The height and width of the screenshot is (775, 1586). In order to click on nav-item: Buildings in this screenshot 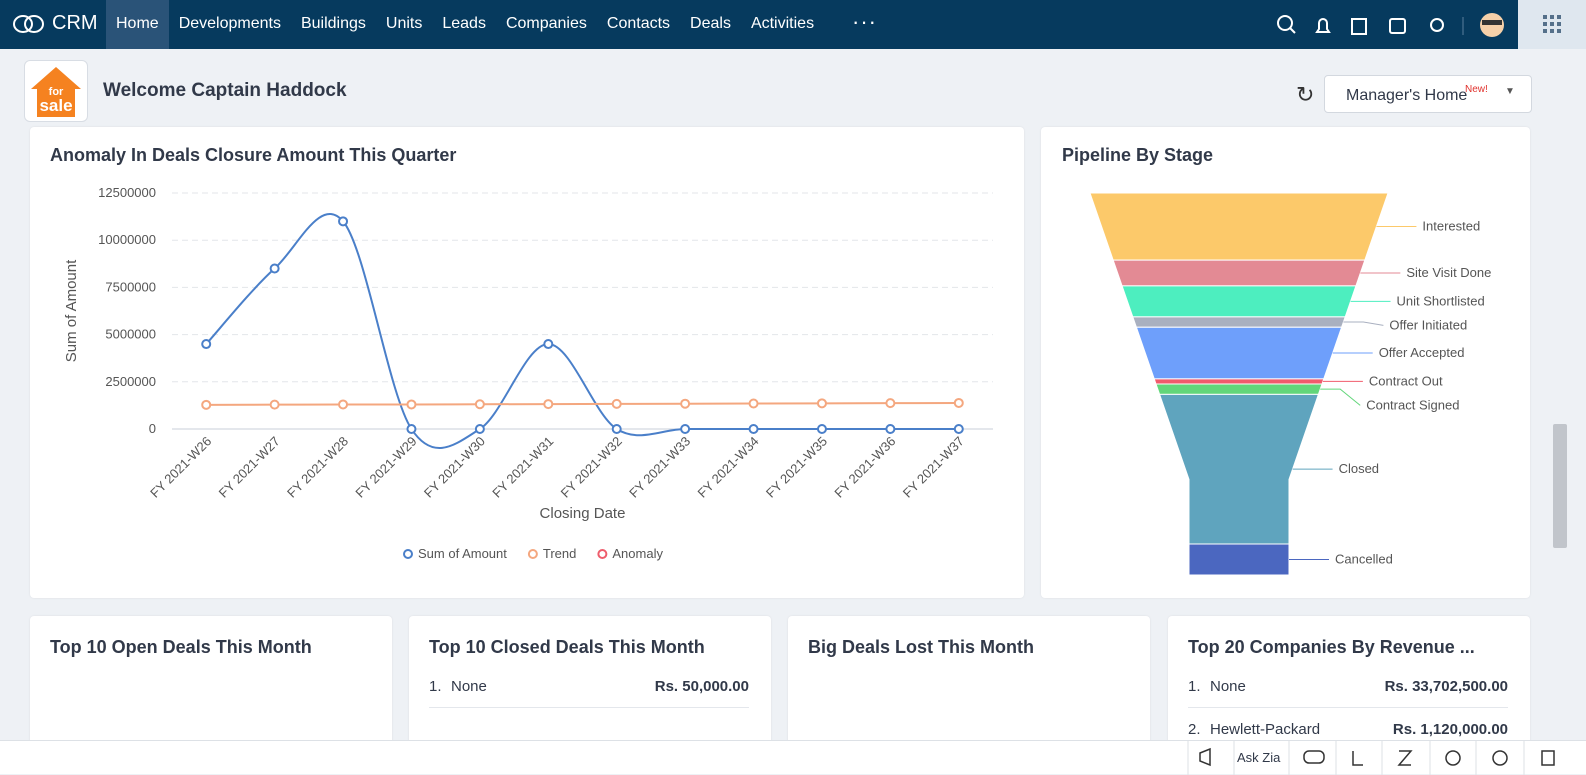, I will do `click(333, 23)`.